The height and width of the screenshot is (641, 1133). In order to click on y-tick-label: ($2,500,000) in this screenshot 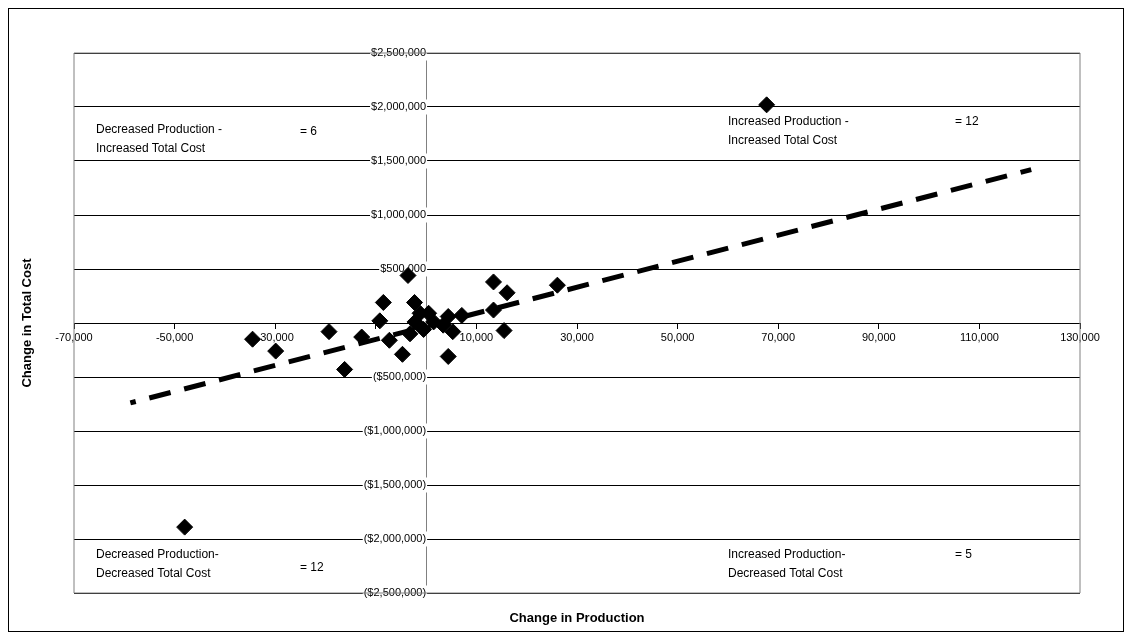, I will do `click(395, 592)`.